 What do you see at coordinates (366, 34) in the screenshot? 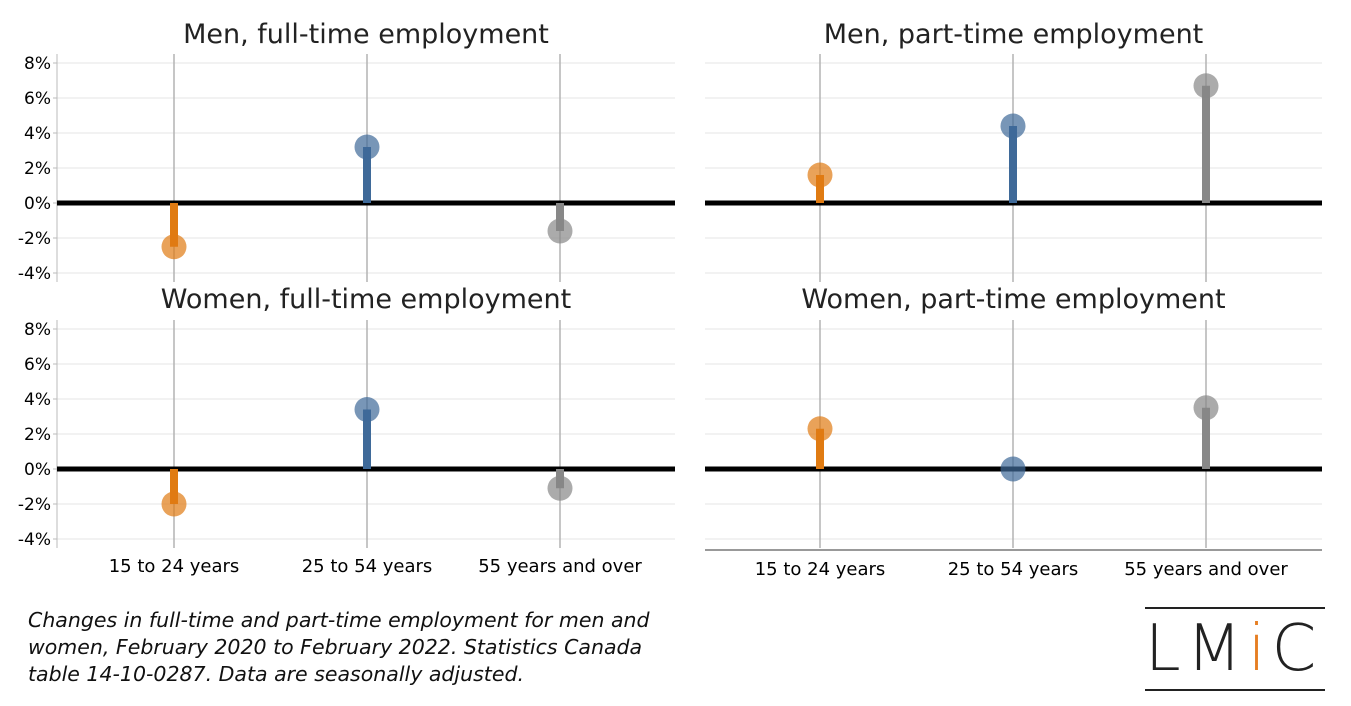
I see `panel-title: Men, full-time employment` at bounding box center [366, 34].